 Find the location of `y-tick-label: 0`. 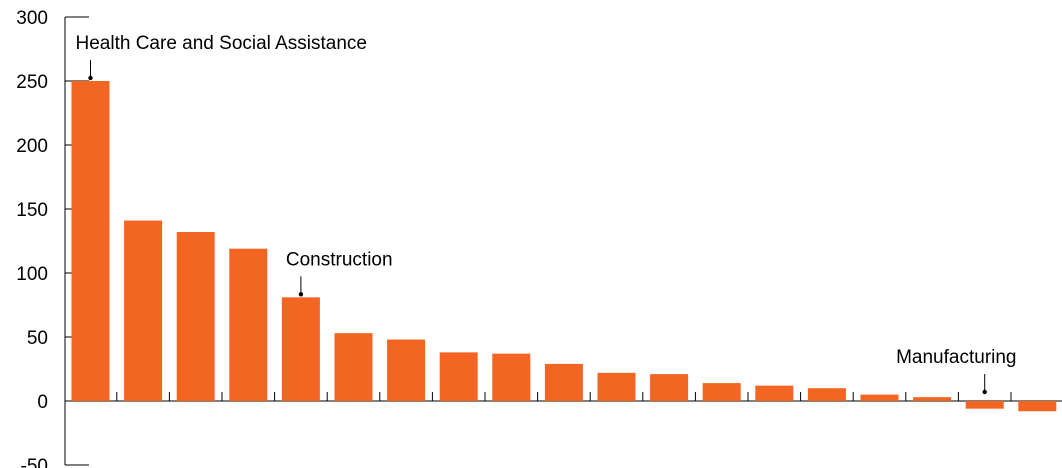

y-tick-label: 0 is located at coordinates (42, 402).